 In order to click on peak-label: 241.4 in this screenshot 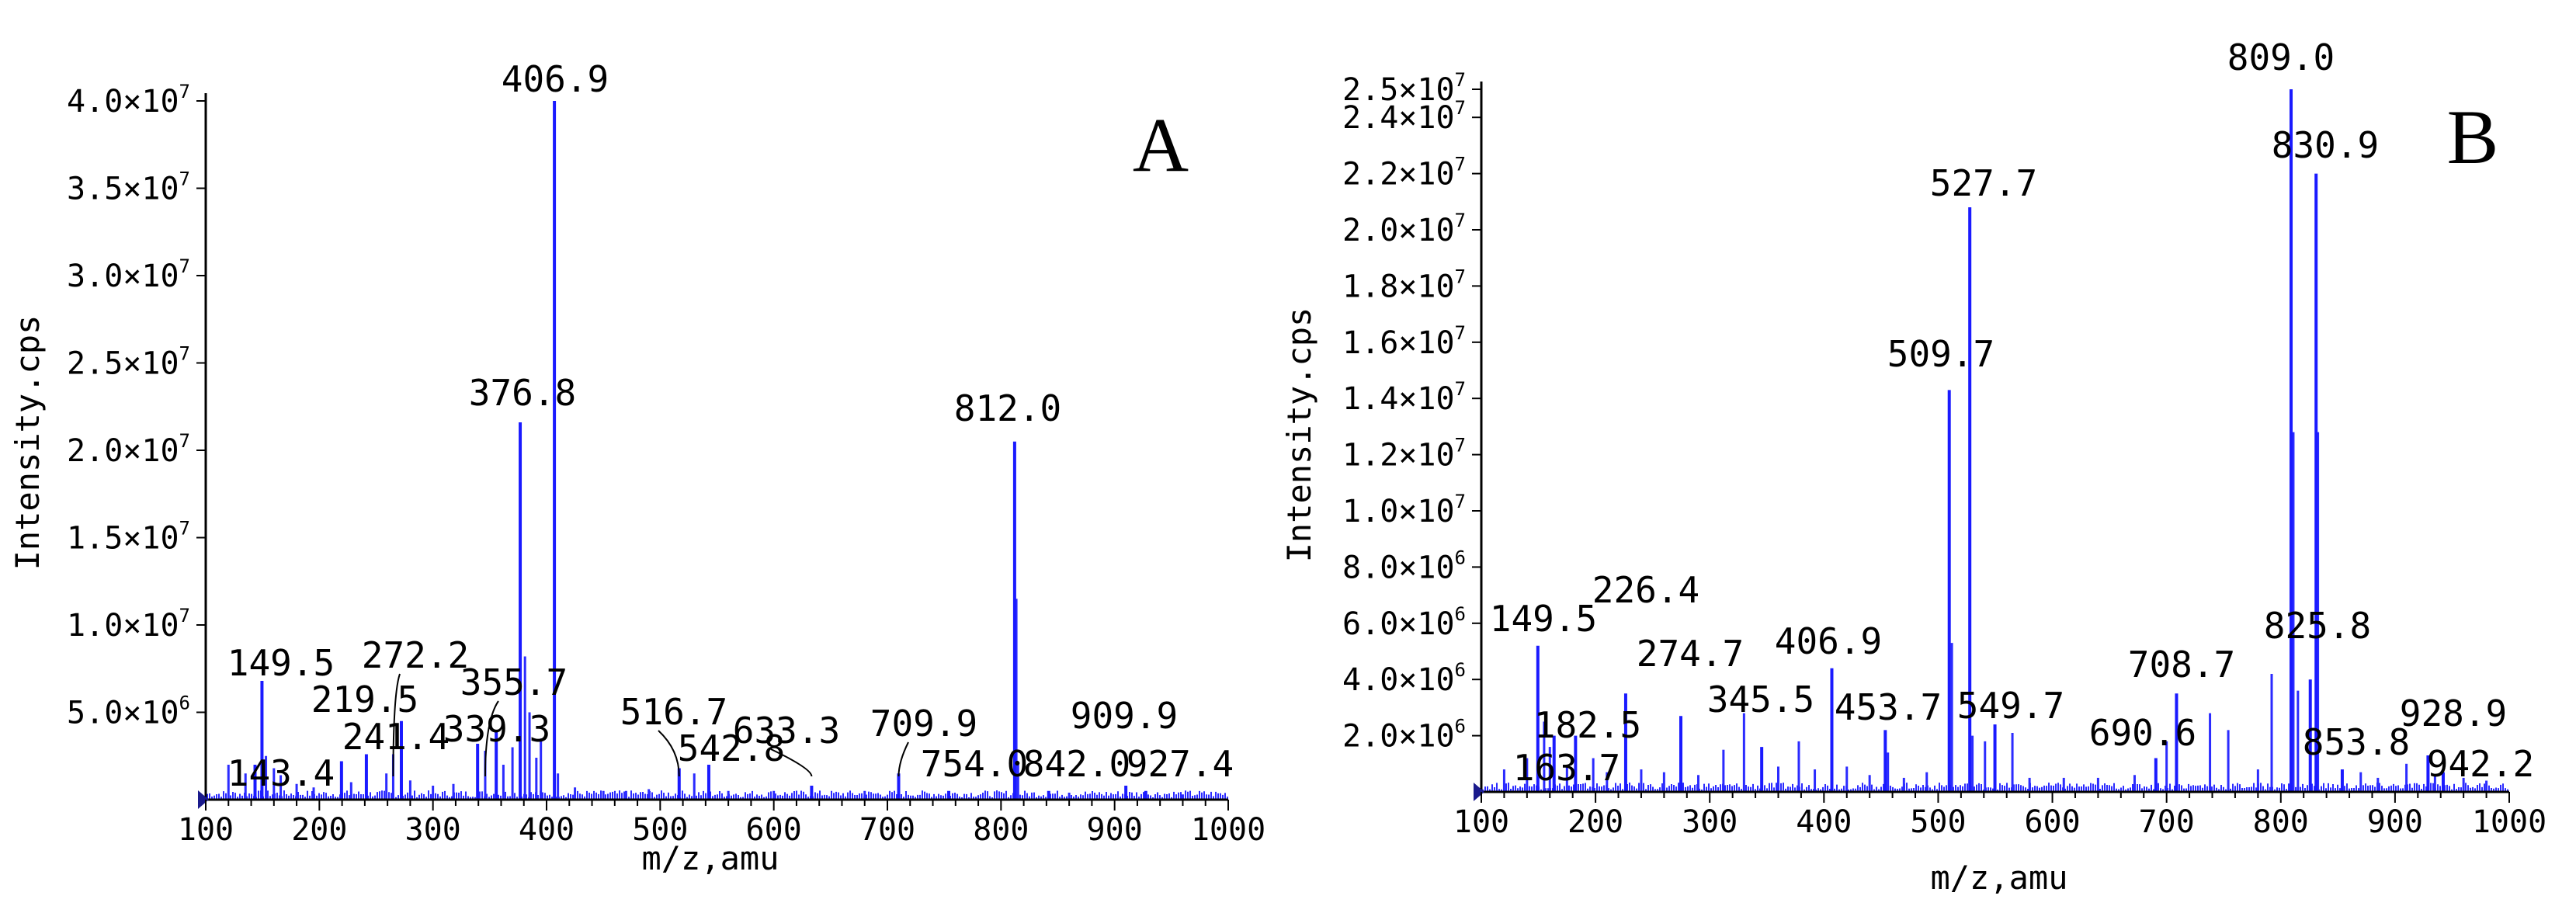, I will do `click(396, 737)`.